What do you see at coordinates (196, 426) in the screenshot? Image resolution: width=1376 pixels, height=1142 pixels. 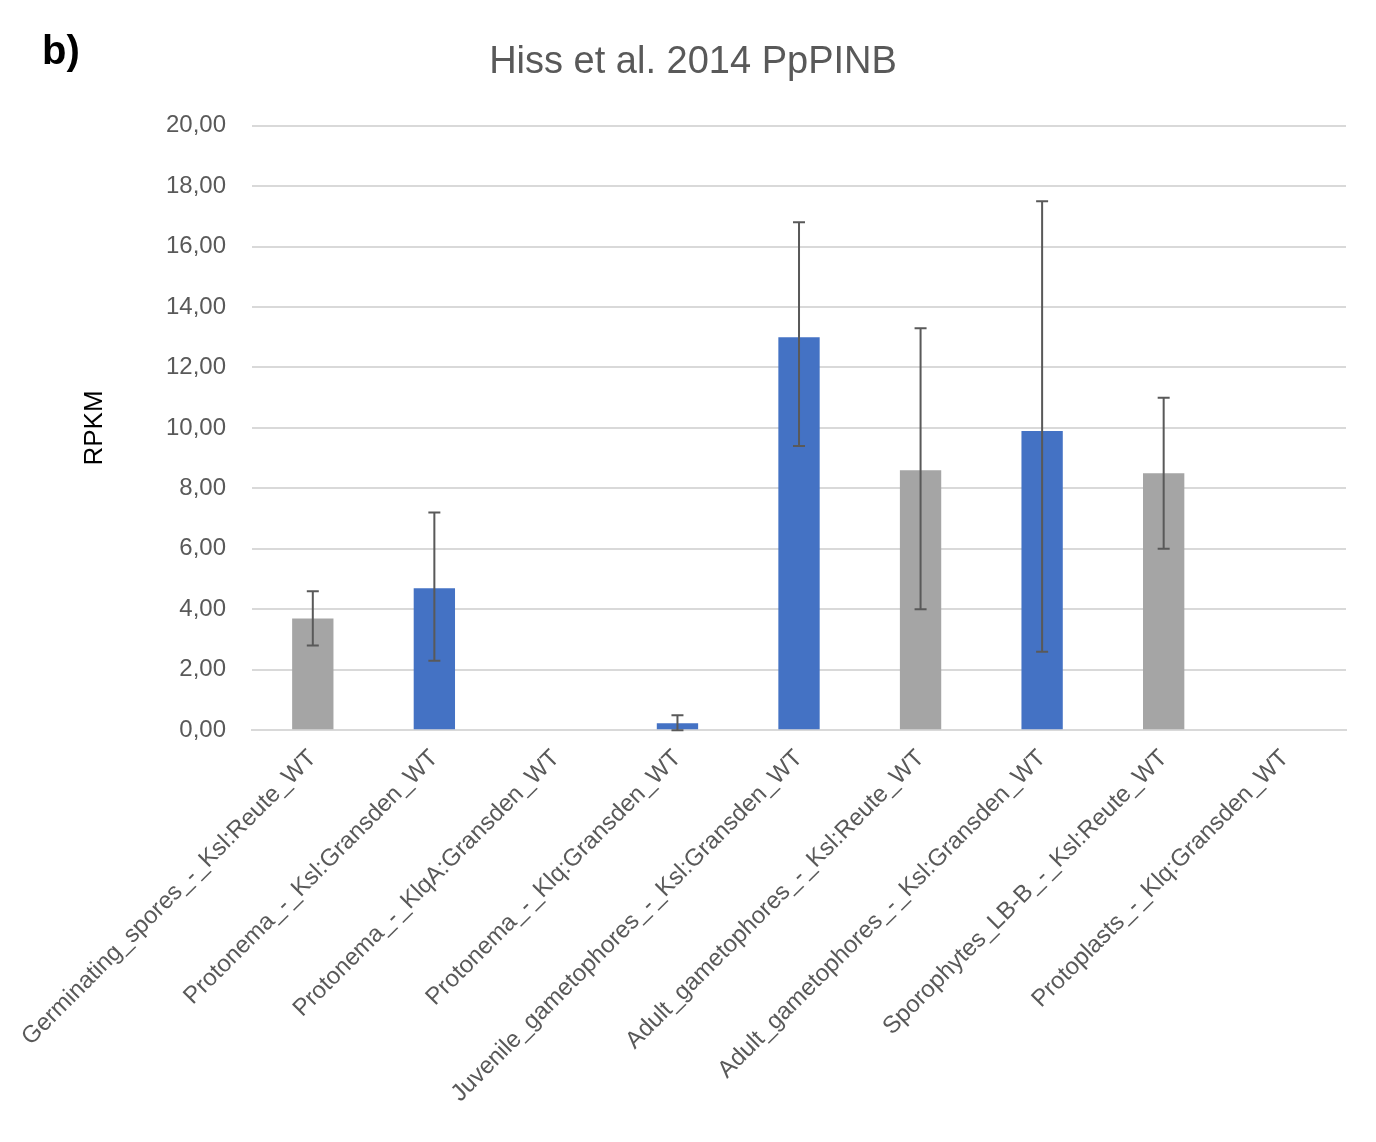 I see `y-tick-label: 10,00` at bounding box center [196, 426].